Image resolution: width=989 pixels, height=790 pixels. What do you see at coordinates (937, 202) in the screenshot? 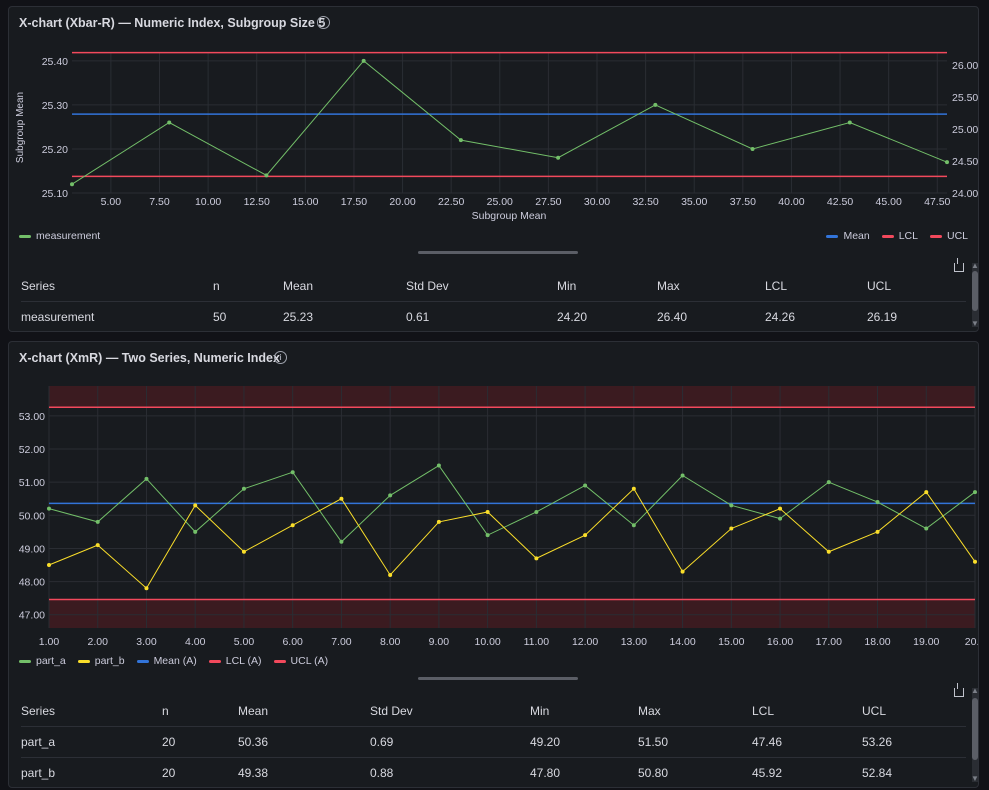
I see `x-tick-label: 47.50` at bounding box center [937, 202].